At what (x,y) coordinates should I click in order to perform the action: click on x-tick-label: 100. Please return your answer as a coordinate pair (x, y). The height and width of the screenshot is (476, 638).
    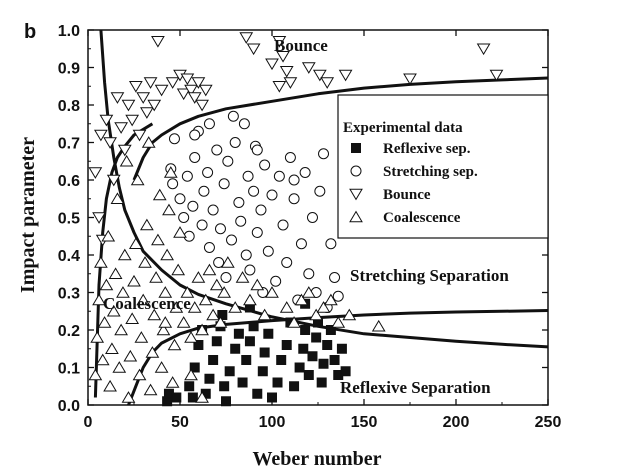
    Looking at the image, I should click on (272, 422).